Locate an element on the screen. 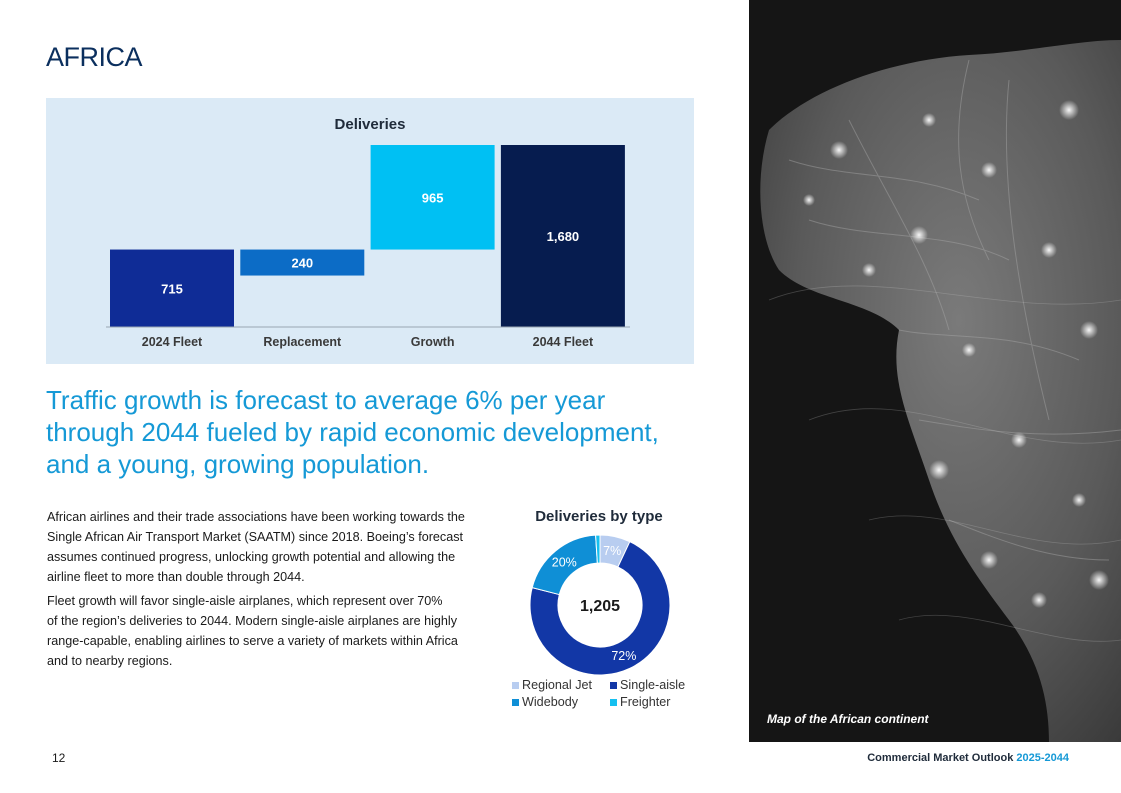 This screenshot has width=1121, height=793. bar-value-label: 240 is located at coordinates (302, 263).